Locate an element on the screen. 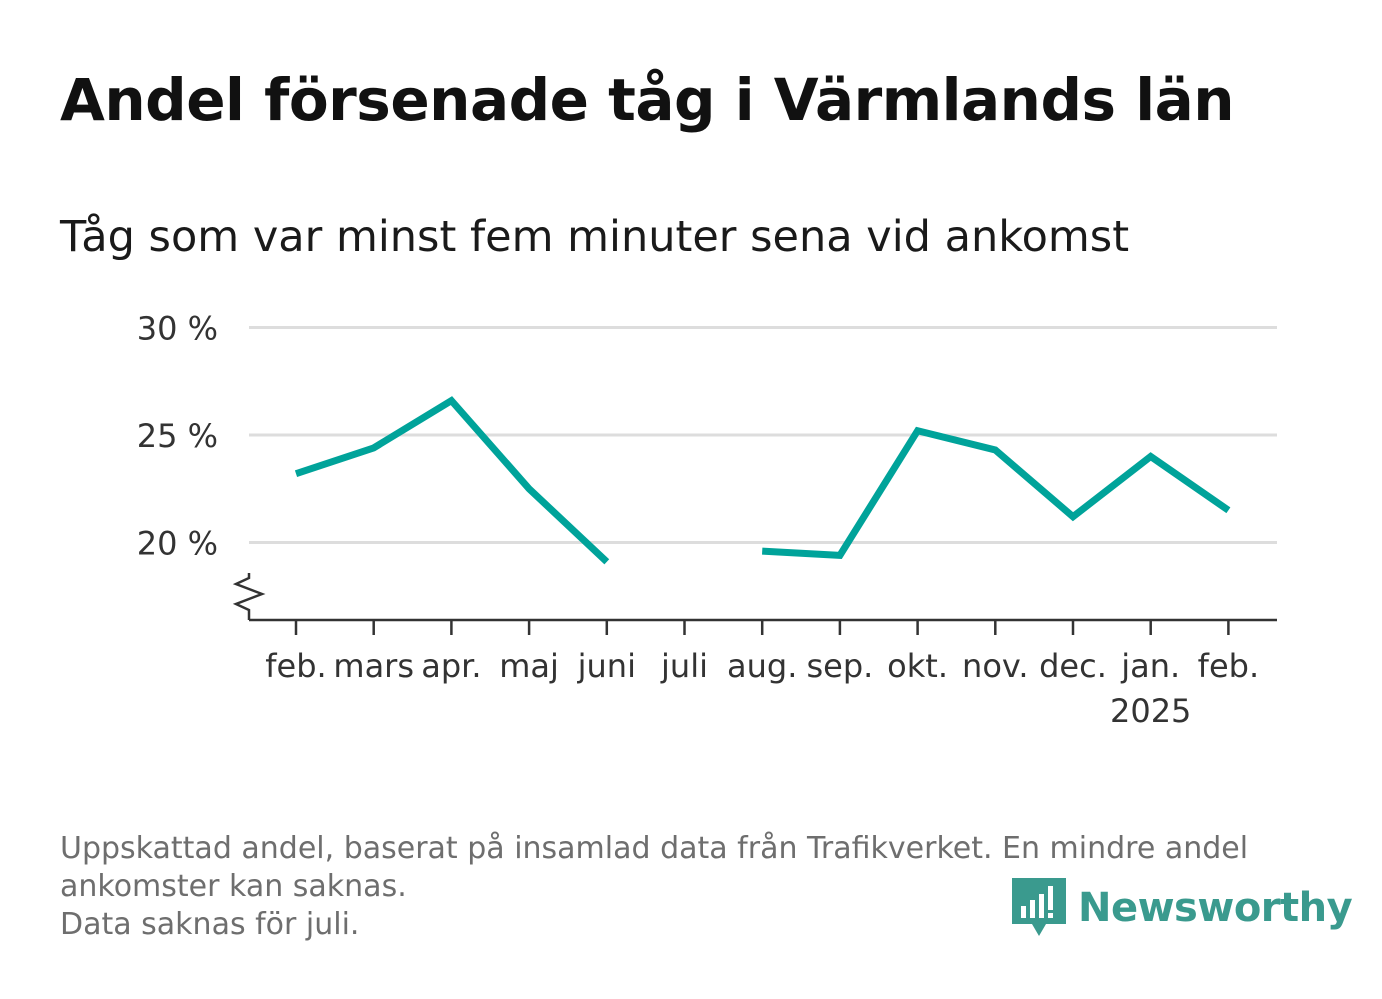 The width and height of the screenshot is (1382, 999). x-tick-label: aug. is located at coordinates (762, 666).